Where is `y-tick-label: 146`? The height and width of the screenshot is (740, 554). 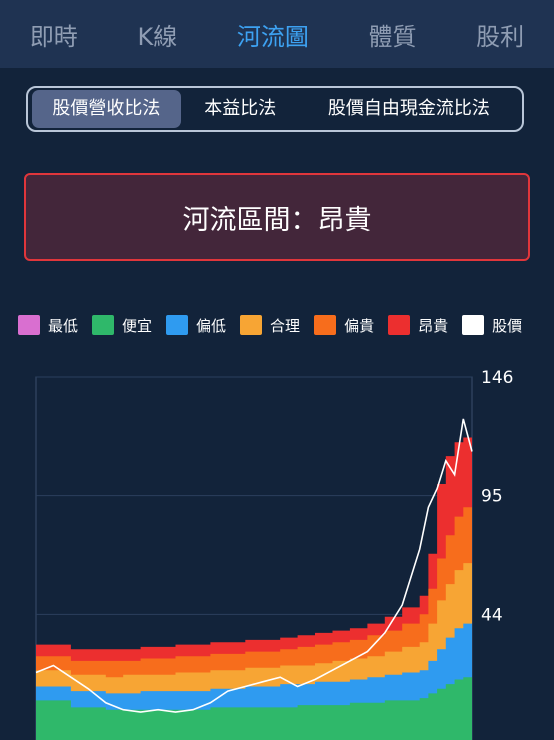 y-tick-label: 146 is located at coordinates (497, 378).